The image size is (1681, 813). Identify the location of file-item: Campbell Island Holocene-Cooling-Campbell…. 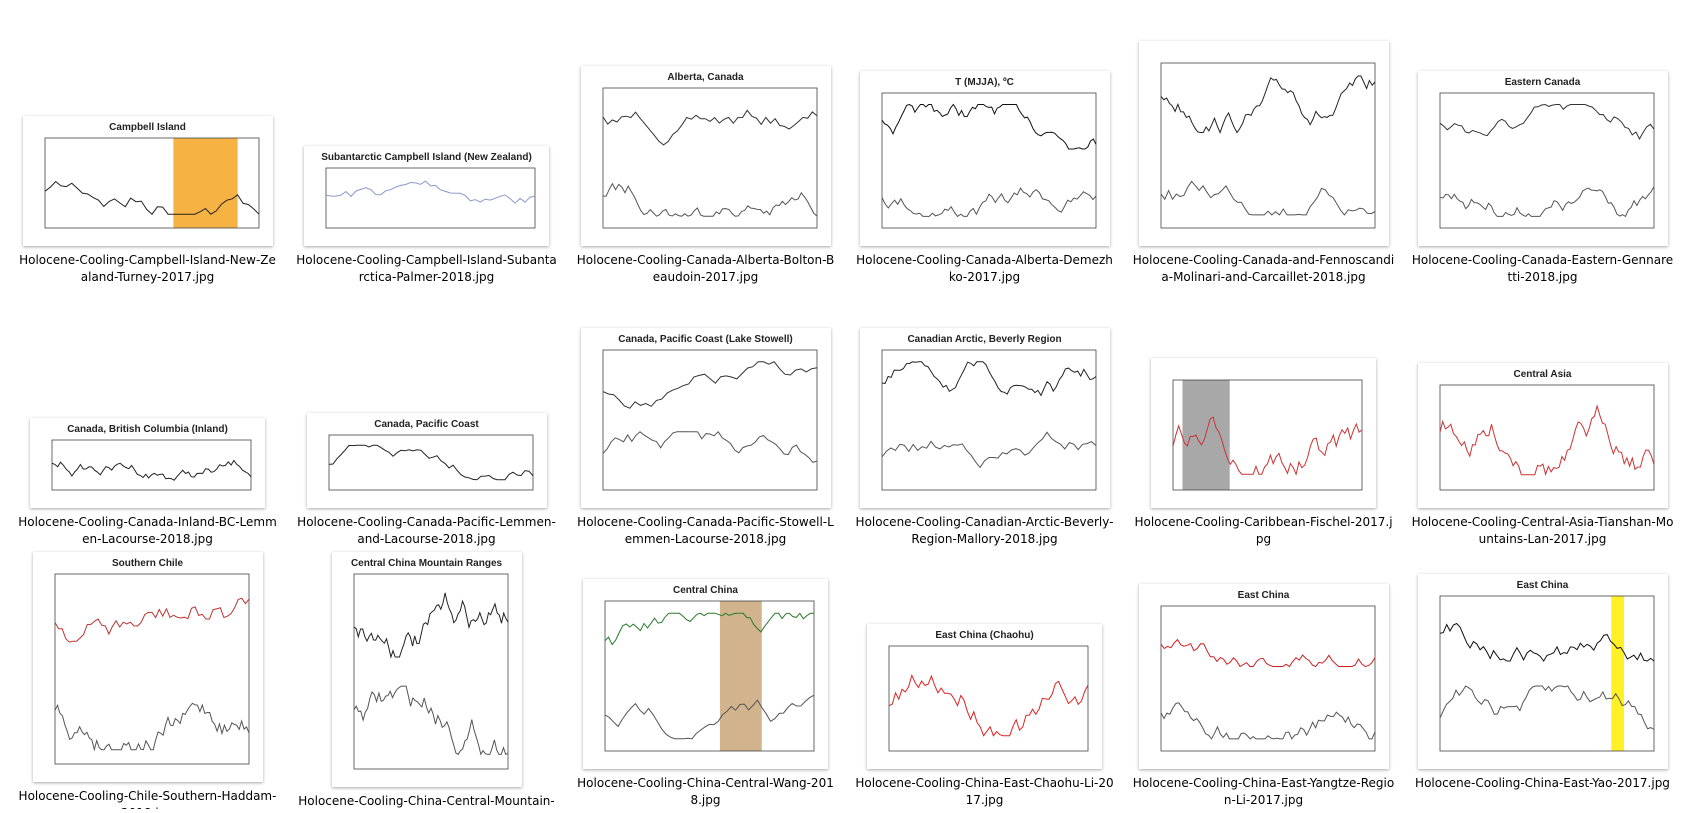
(147, 145).